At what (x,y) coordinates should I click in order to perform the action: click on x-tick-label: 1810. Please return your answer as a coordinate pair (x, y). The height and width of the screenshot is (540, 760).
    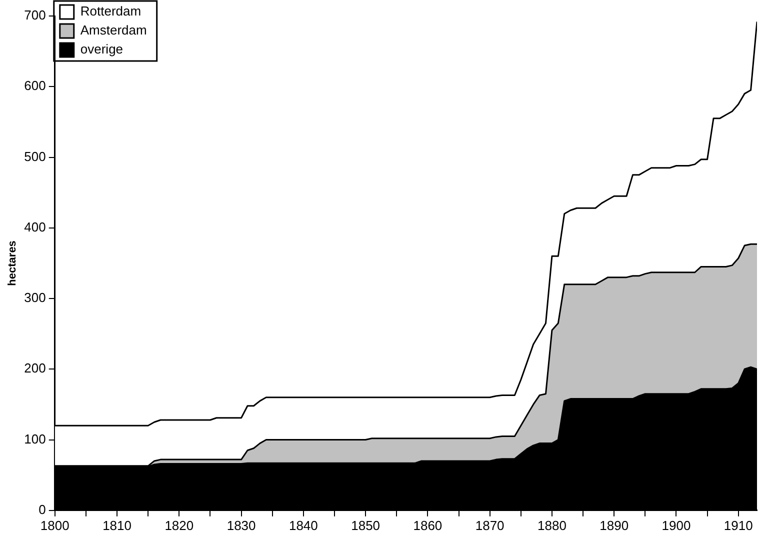
    Looking at the image, I should click on (117, 525).